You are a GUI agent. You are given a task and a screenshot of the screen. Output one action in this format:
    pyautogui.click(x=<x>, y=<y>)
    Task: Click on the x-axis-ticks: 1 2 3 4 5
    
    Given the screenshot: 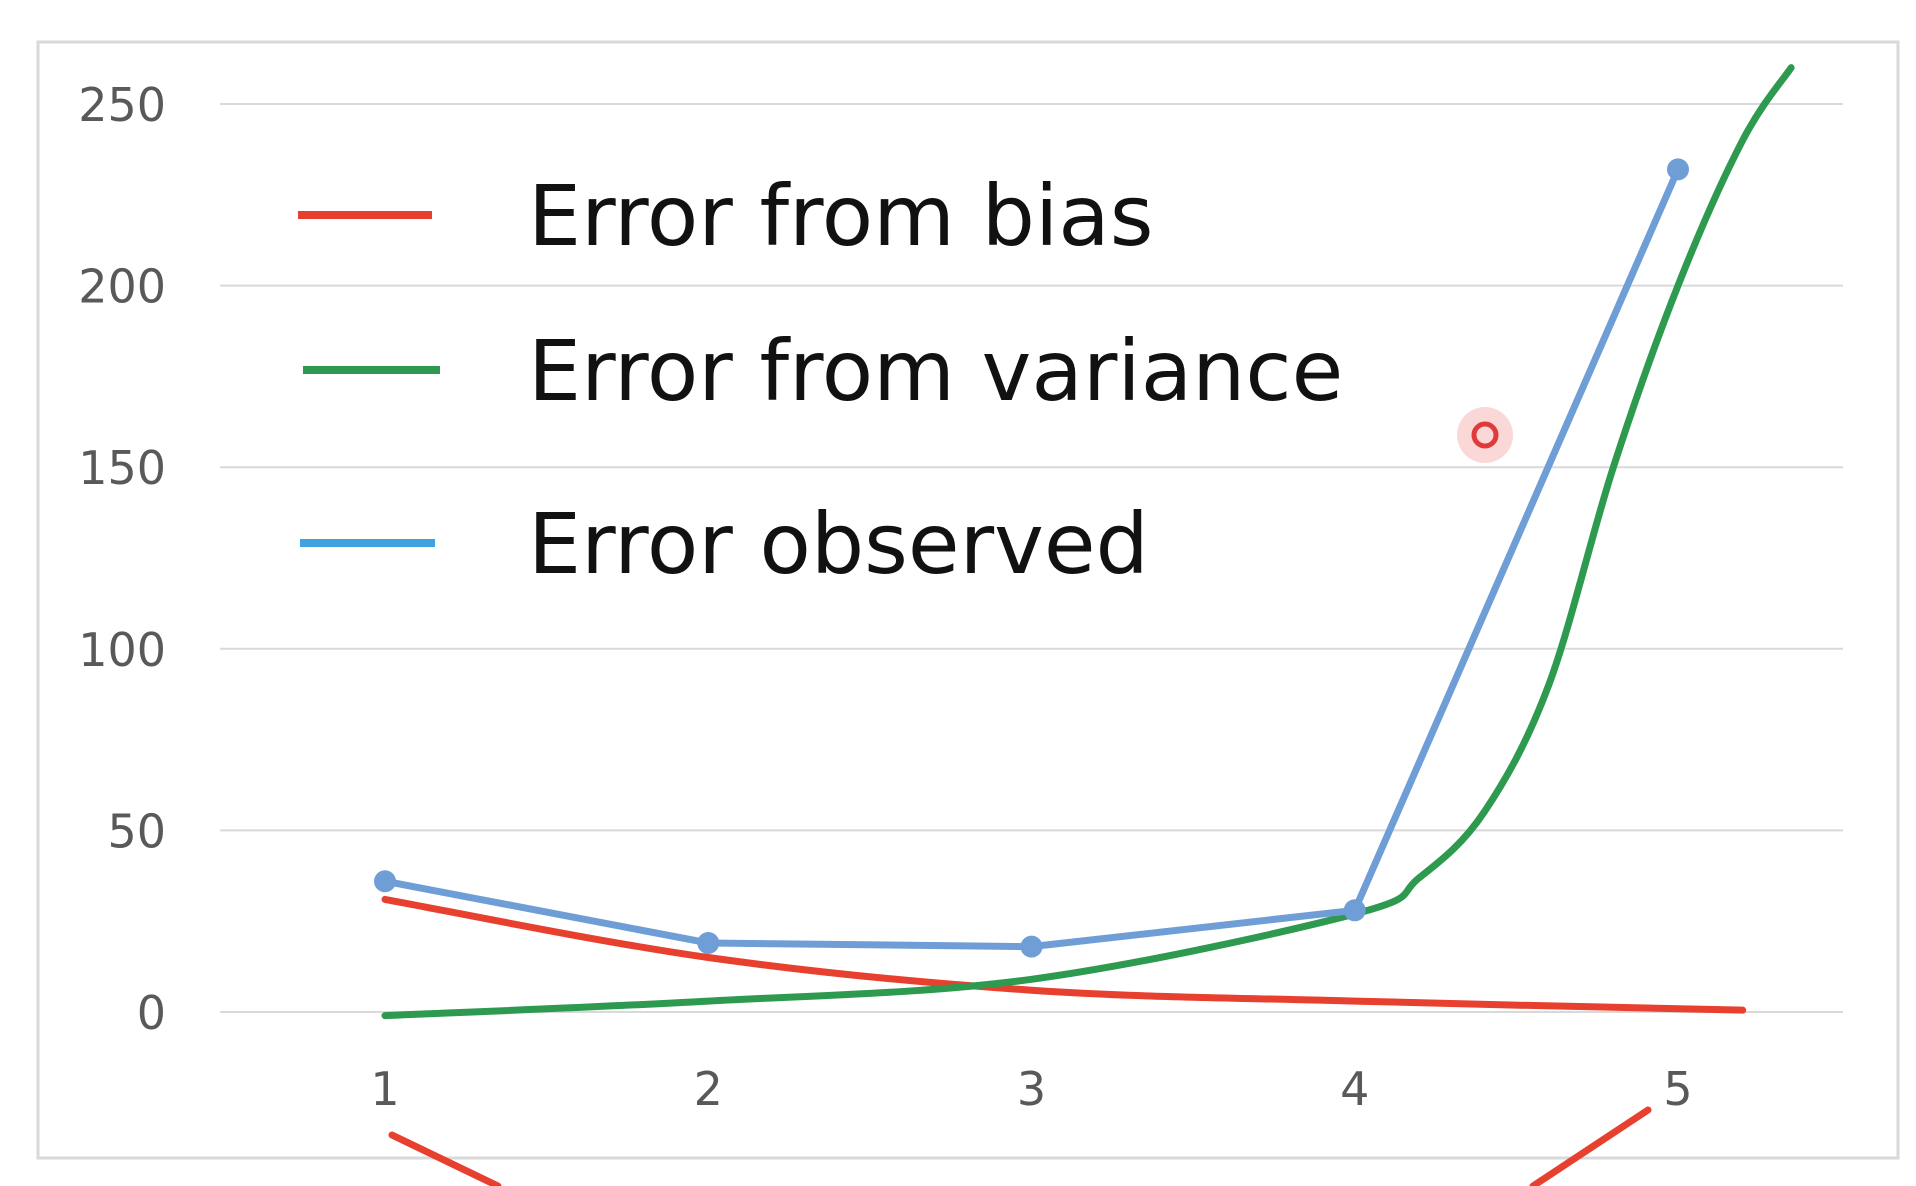 What is the action you would take?
    pyautogui.click(x=1031, y=1089)
    